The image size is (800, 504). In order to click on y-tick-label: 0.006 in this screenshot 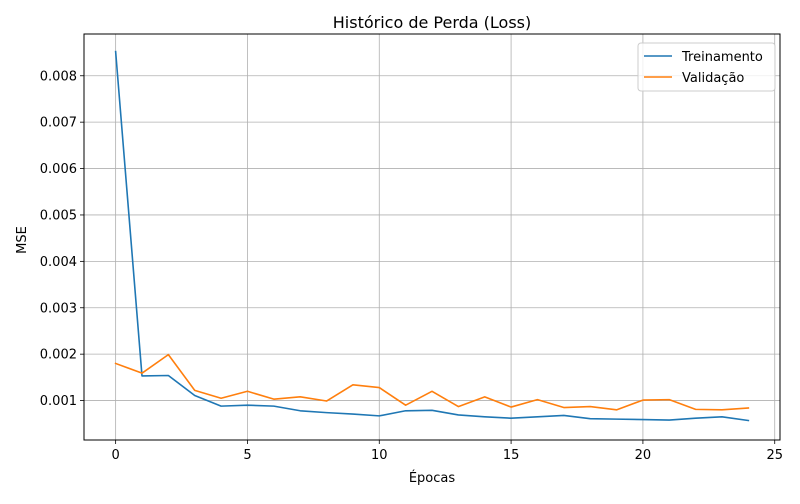, I will do `click(58, 169)`.